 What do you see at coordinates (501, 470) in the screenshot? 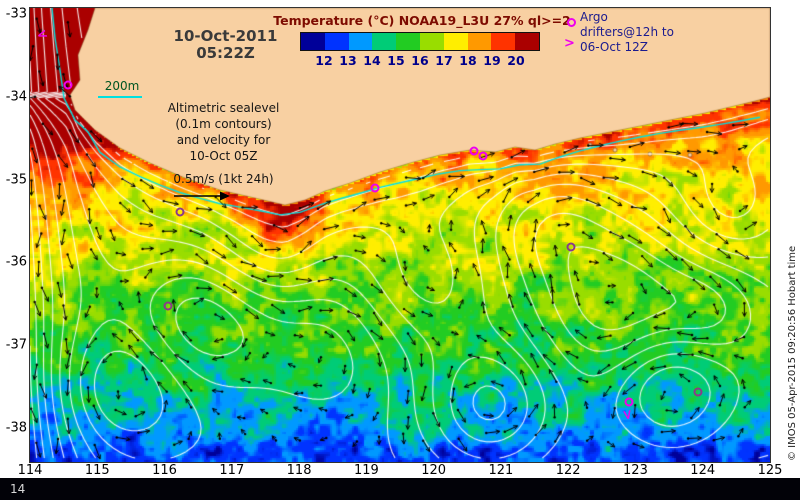
I see `lon-tick-label: 121` at bounding box center [501, 470].